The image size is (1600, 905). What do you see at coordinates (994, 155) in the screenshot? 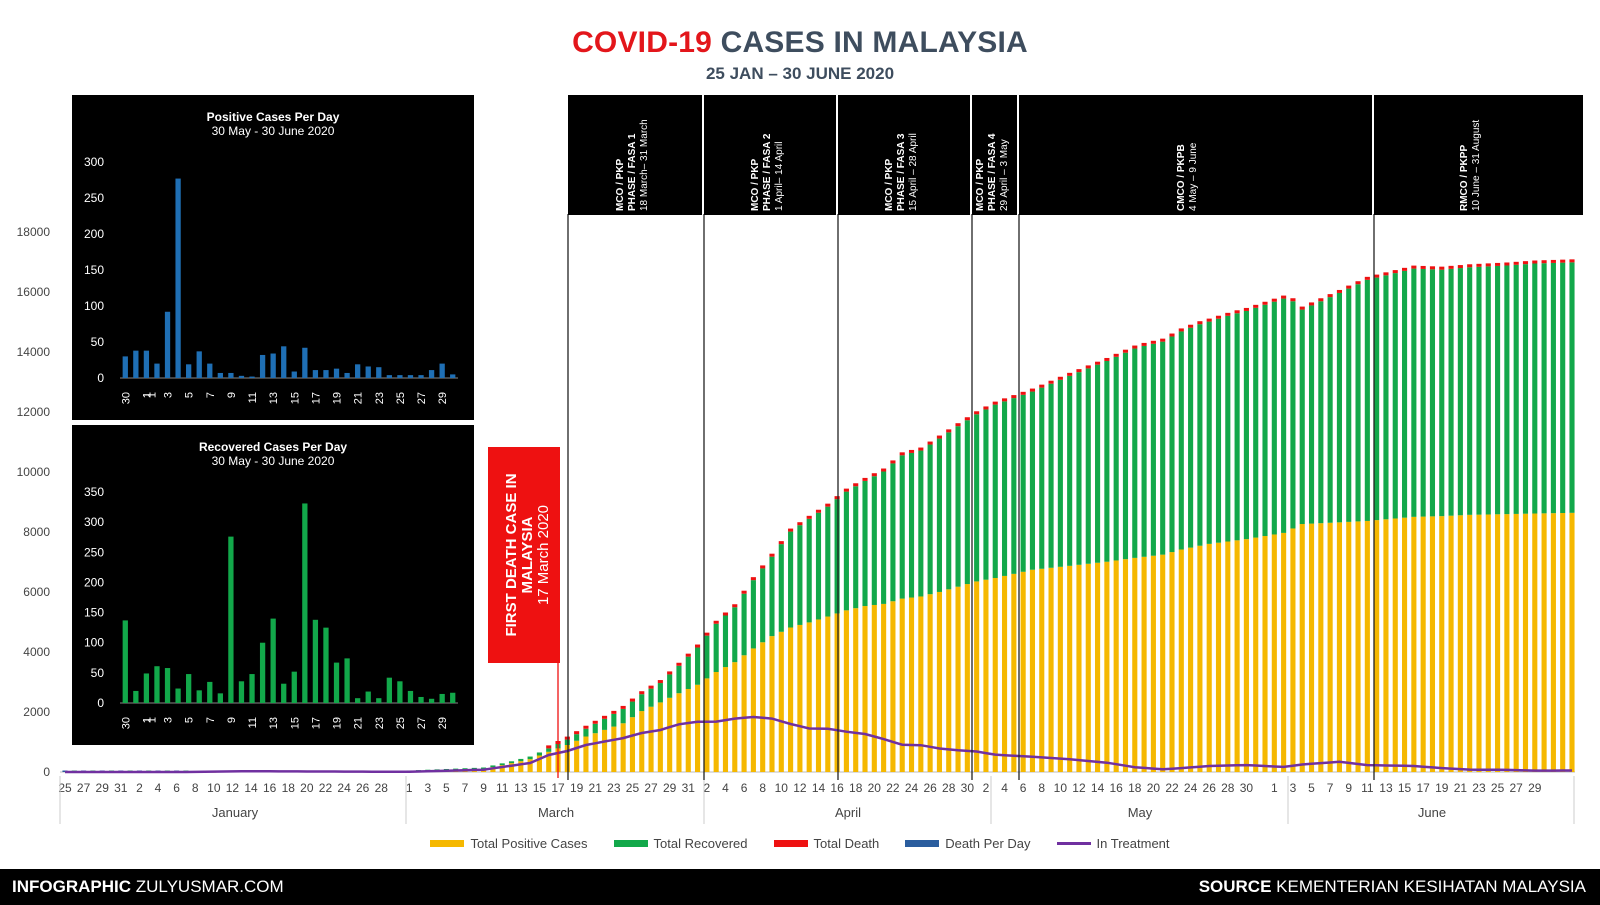
I see `phase-header: MCO / PKP PHASE / FASA 4 29 April – 3 May` at bounding box center [994, 155].